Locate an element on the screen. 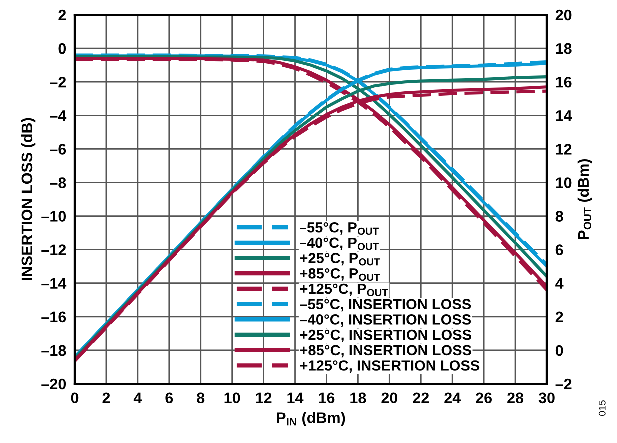  legend-label: +125°C, INSERTION LOSS is located at coordinates (390, 367).